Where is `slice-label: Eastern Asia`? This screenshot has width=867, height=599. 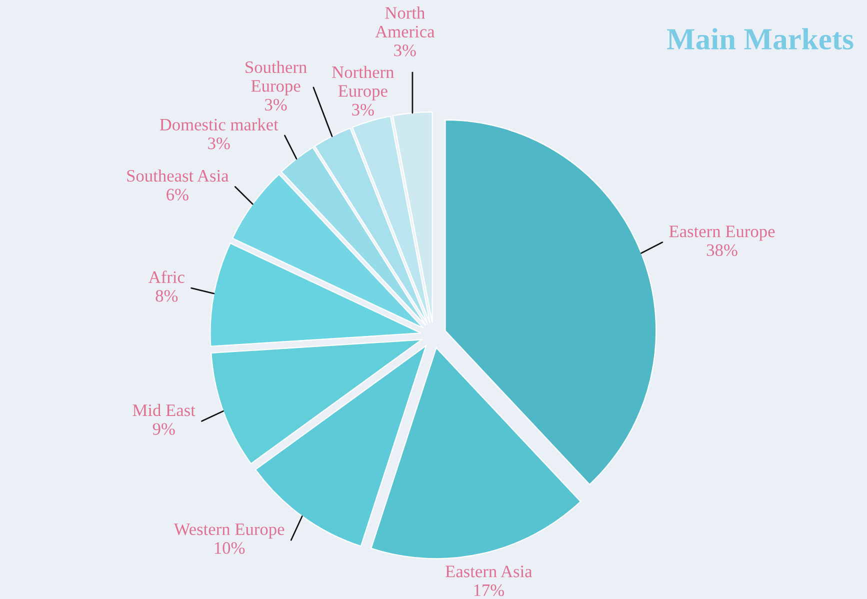 slice-label: Eastern Asia is located at coordinates (489, 572).